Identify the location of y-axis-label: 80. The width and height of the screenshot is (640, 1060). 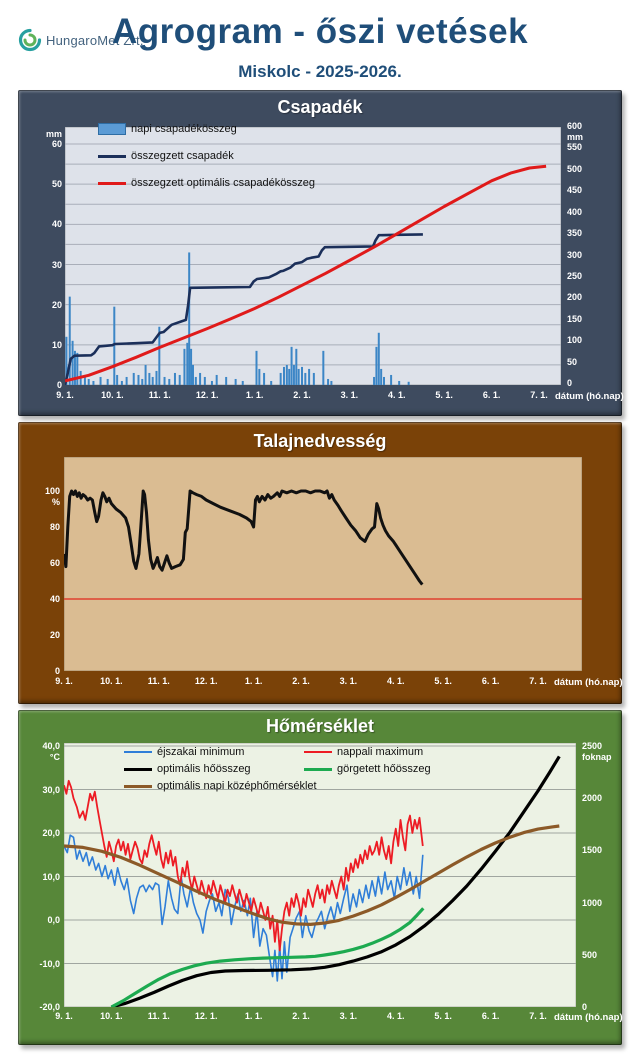
(54, 527).